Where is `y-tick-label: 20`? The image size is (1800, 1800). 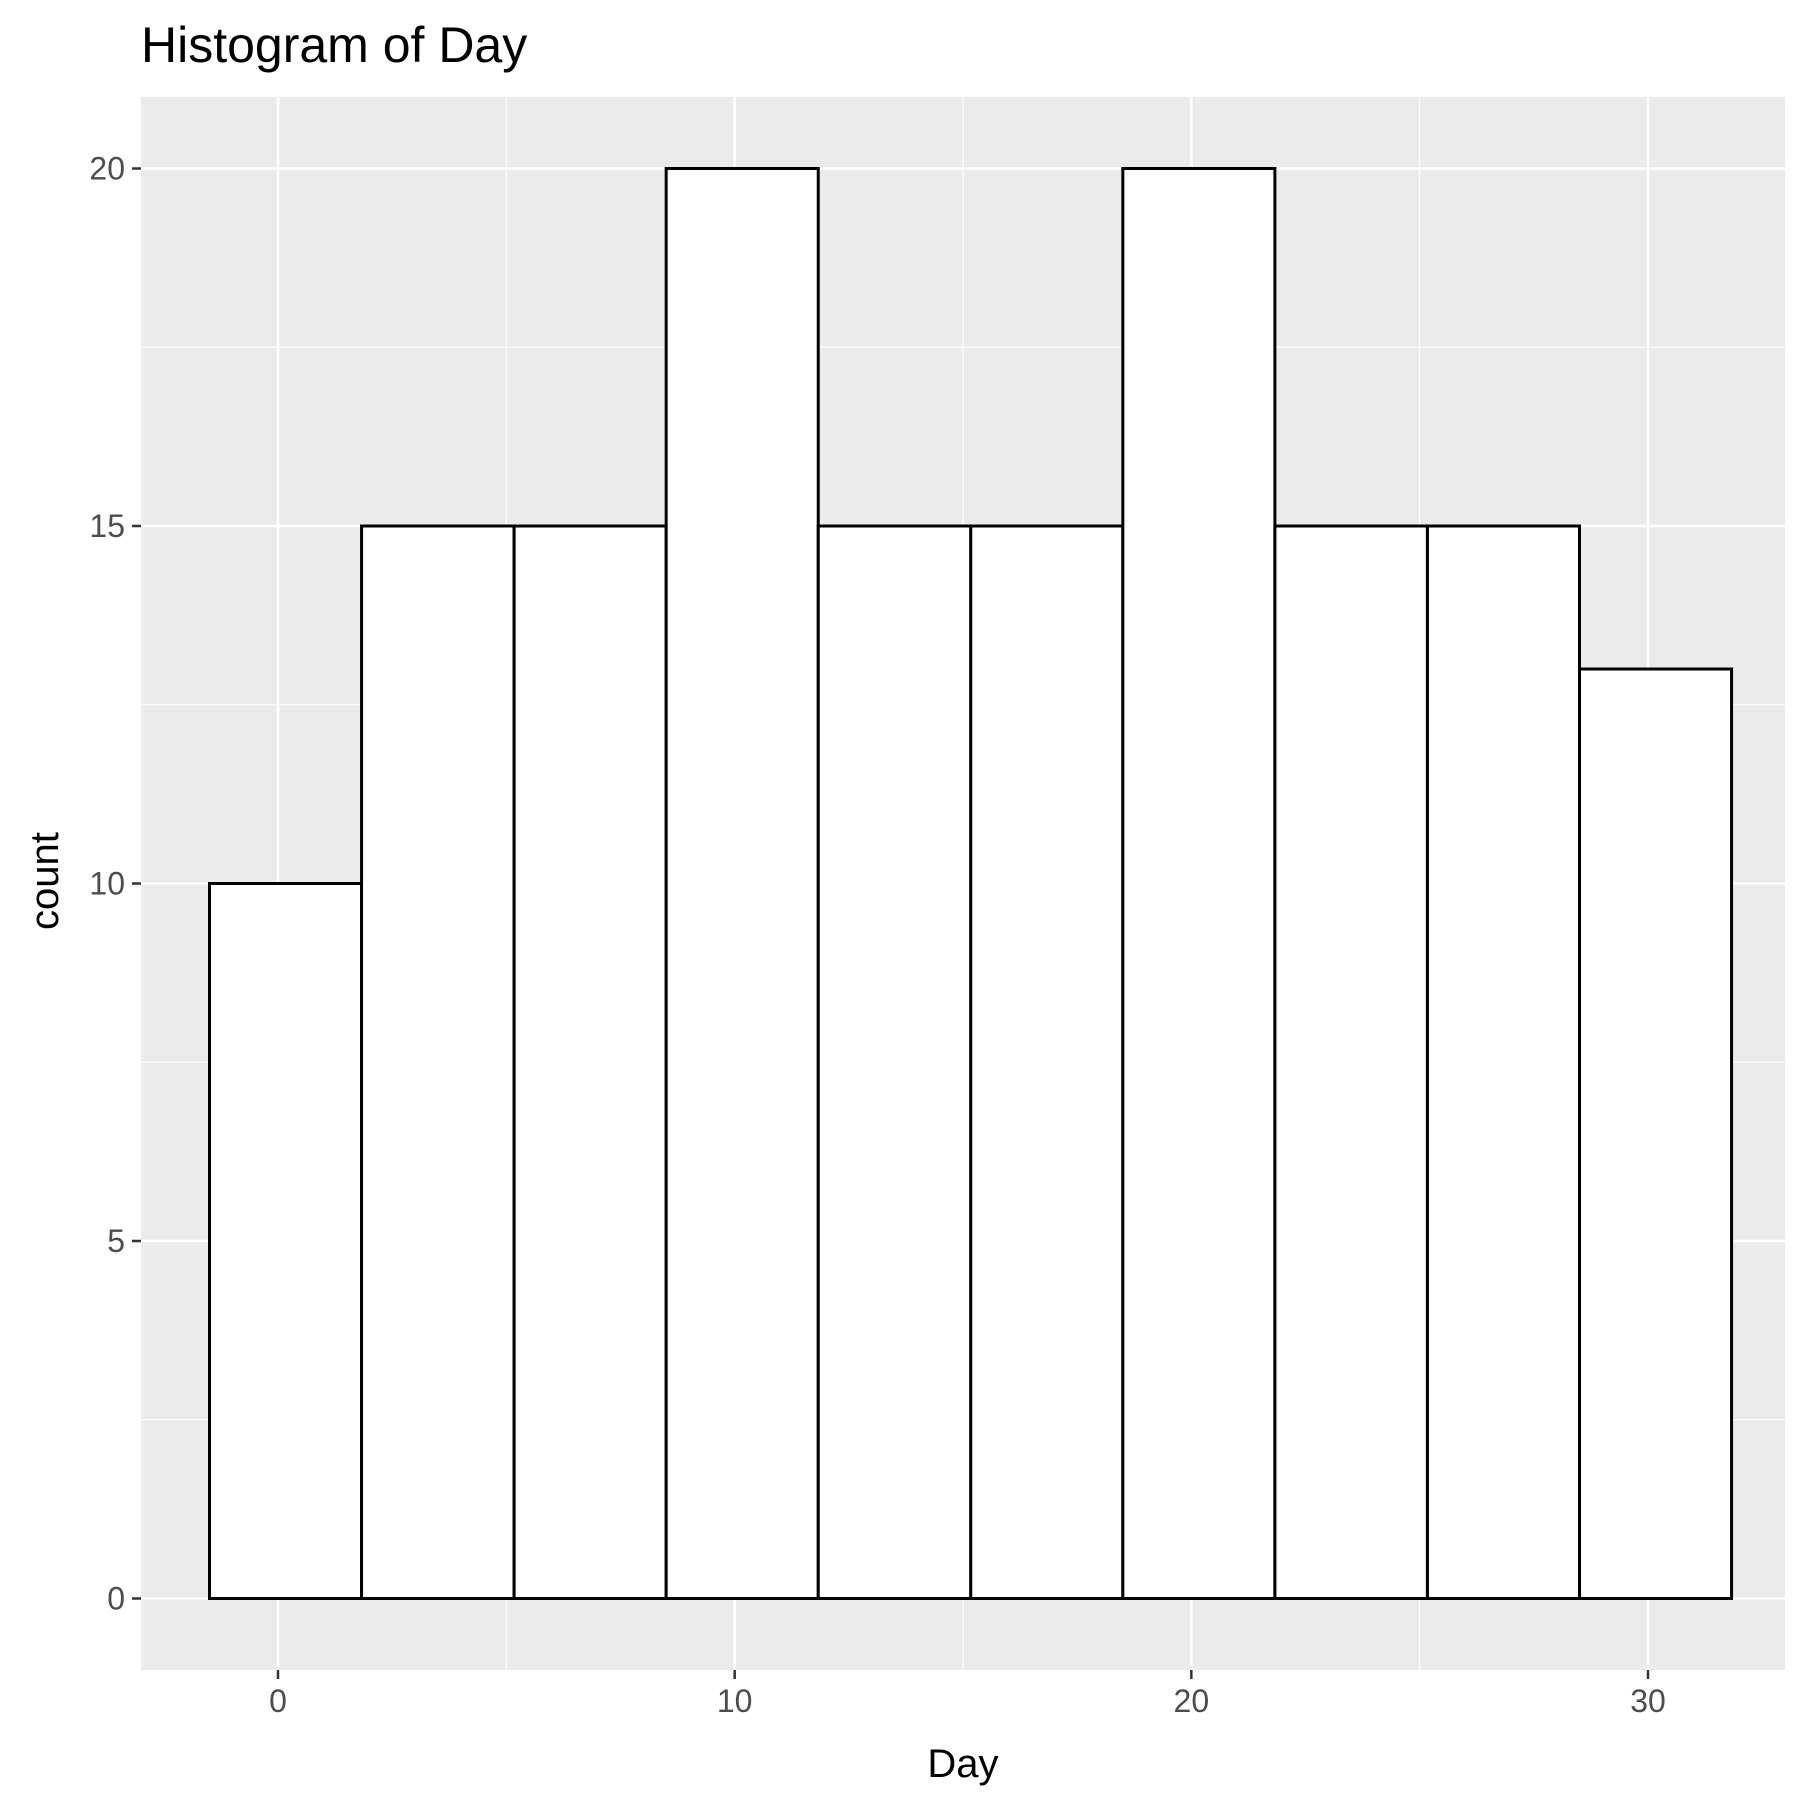
y-tick-label: 20 is located at coordinates (107, 169).